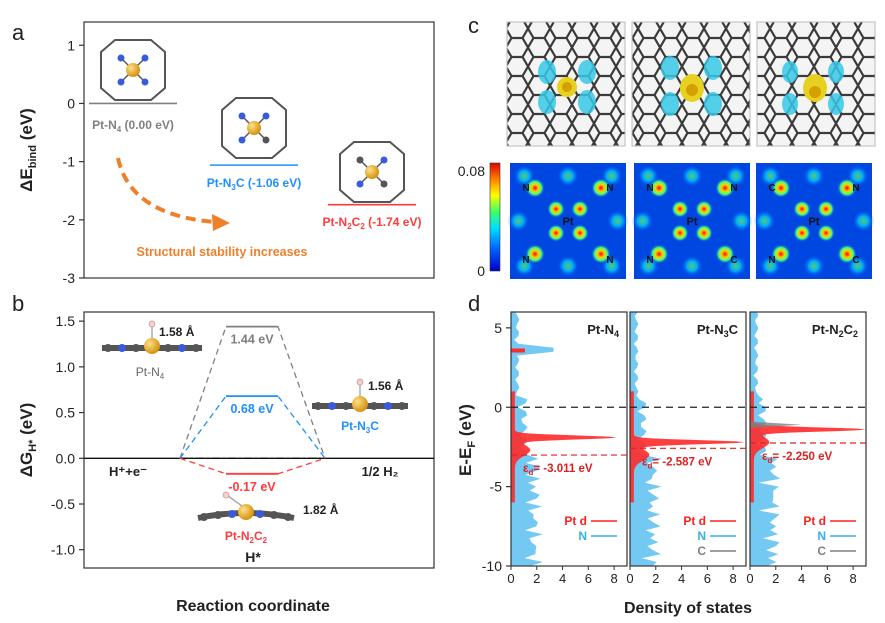  I want to click on state-start: H⁺+e⁻, so click(128, 471).